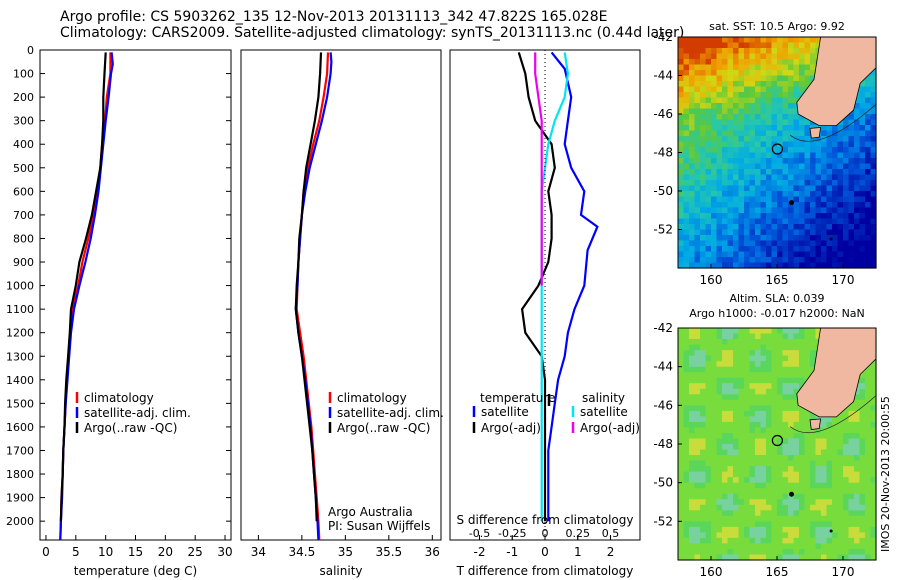 The width and height of the screenshot is (900, 580). I want to click on legend-label: satellite-adj. clim., so click(390, 413).